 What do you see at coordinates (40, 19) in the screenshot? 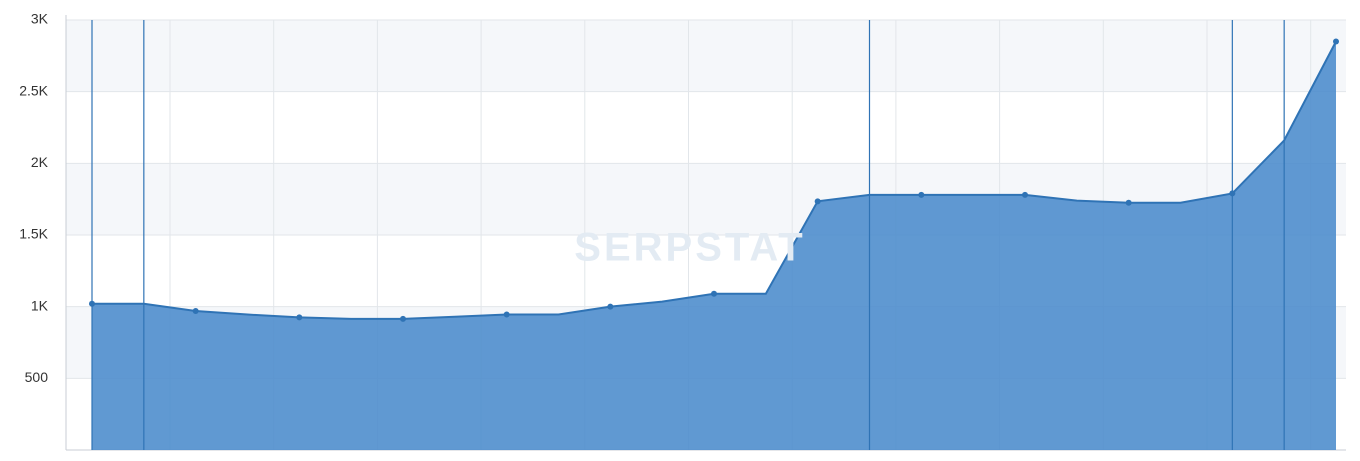
I see `y-tick-label: 3K` at bounding box center [40, 19].